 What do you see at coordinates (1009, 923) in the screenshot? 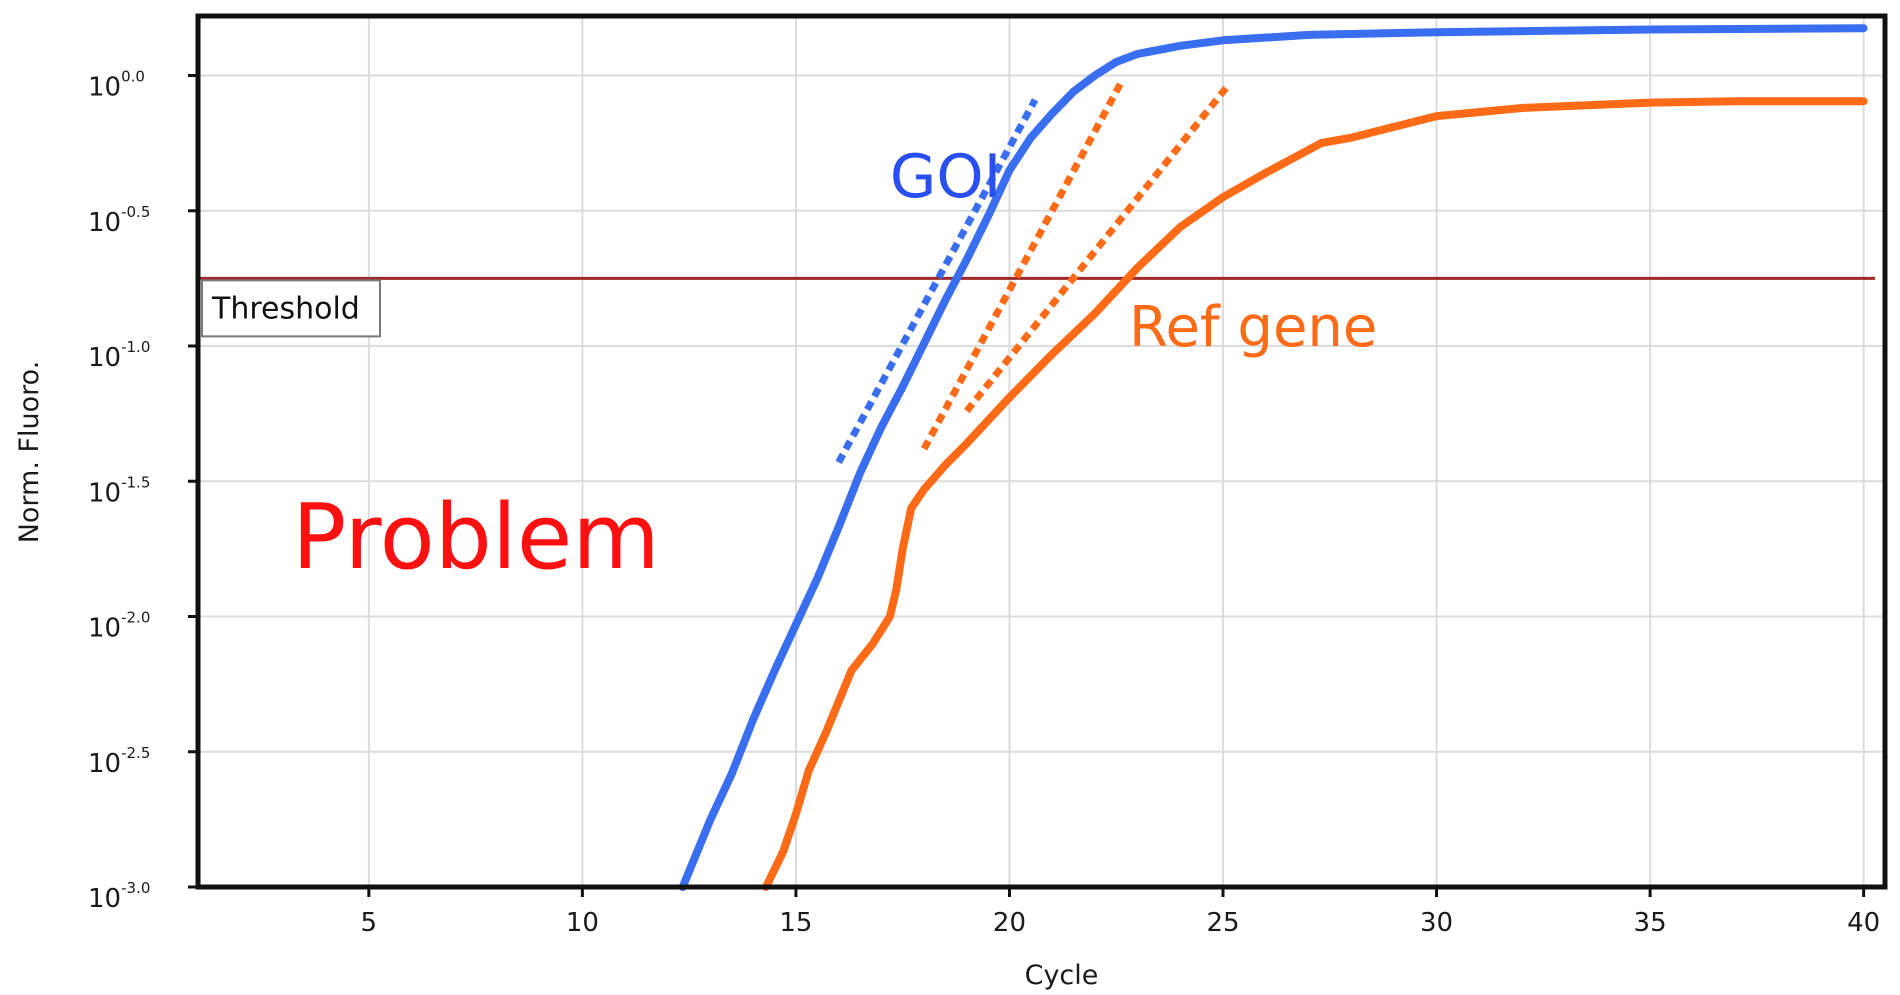
I see `x-tick-label: 20` at bounding box center [1009, 923].